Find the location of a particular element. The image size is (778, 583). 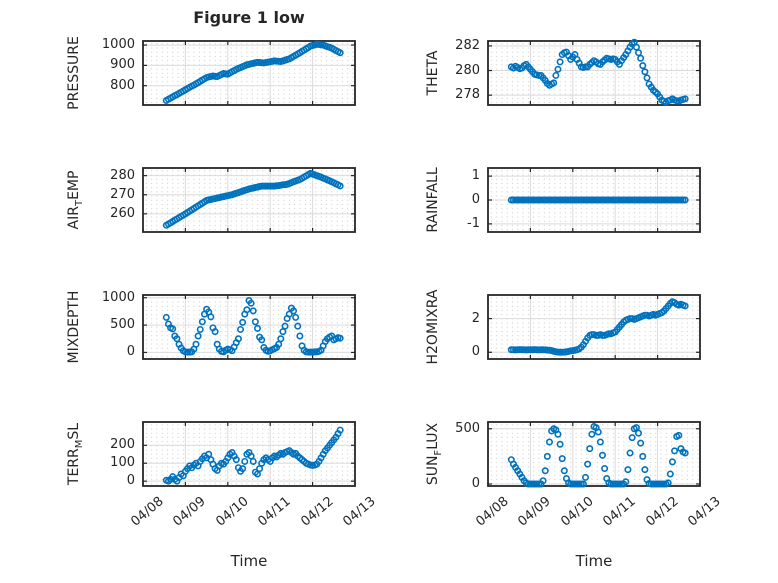

y-axis-label-text: MIXDEPTH is located at coordinates (74, 327).